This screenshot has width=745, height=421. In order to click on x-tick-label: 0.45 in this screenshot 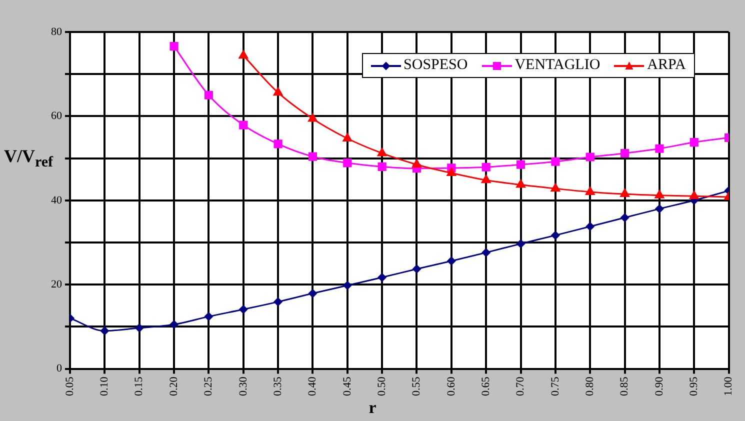, I will do `click(347, 386)`.